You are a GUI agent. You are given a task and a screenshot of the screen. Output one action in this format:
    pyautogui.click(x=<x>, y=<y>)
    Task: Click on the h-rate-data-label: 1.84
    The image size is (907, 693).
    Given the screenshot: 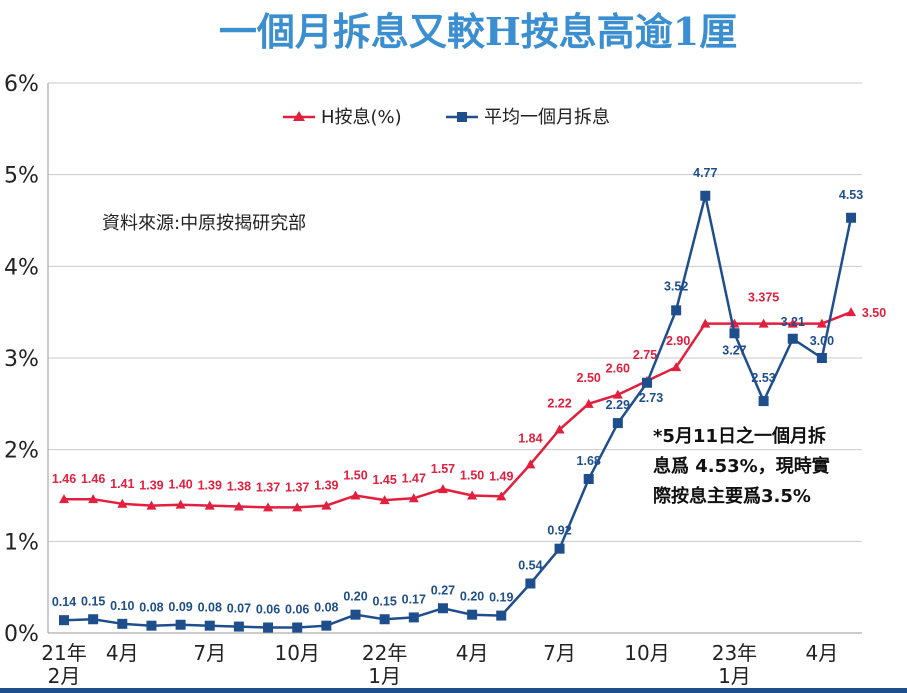 What is the action you would take?
    pyautogui.click(x=530, y=438)
    